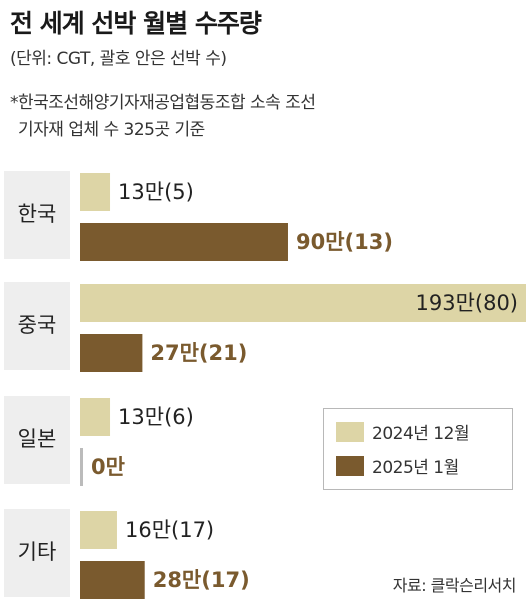 The width and height of the screenshot is (530, 603). I want to click on category-label-0: 한국, so click(37, 214).